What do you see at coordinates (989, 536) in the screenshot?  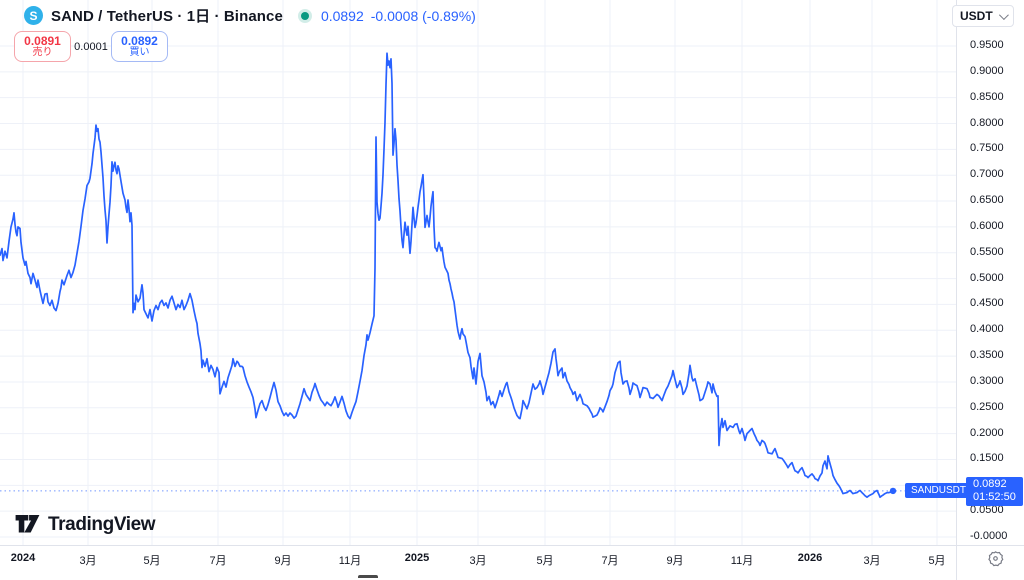 I see `price-axis-label: -0.0000` at bounding box center [989, 536].